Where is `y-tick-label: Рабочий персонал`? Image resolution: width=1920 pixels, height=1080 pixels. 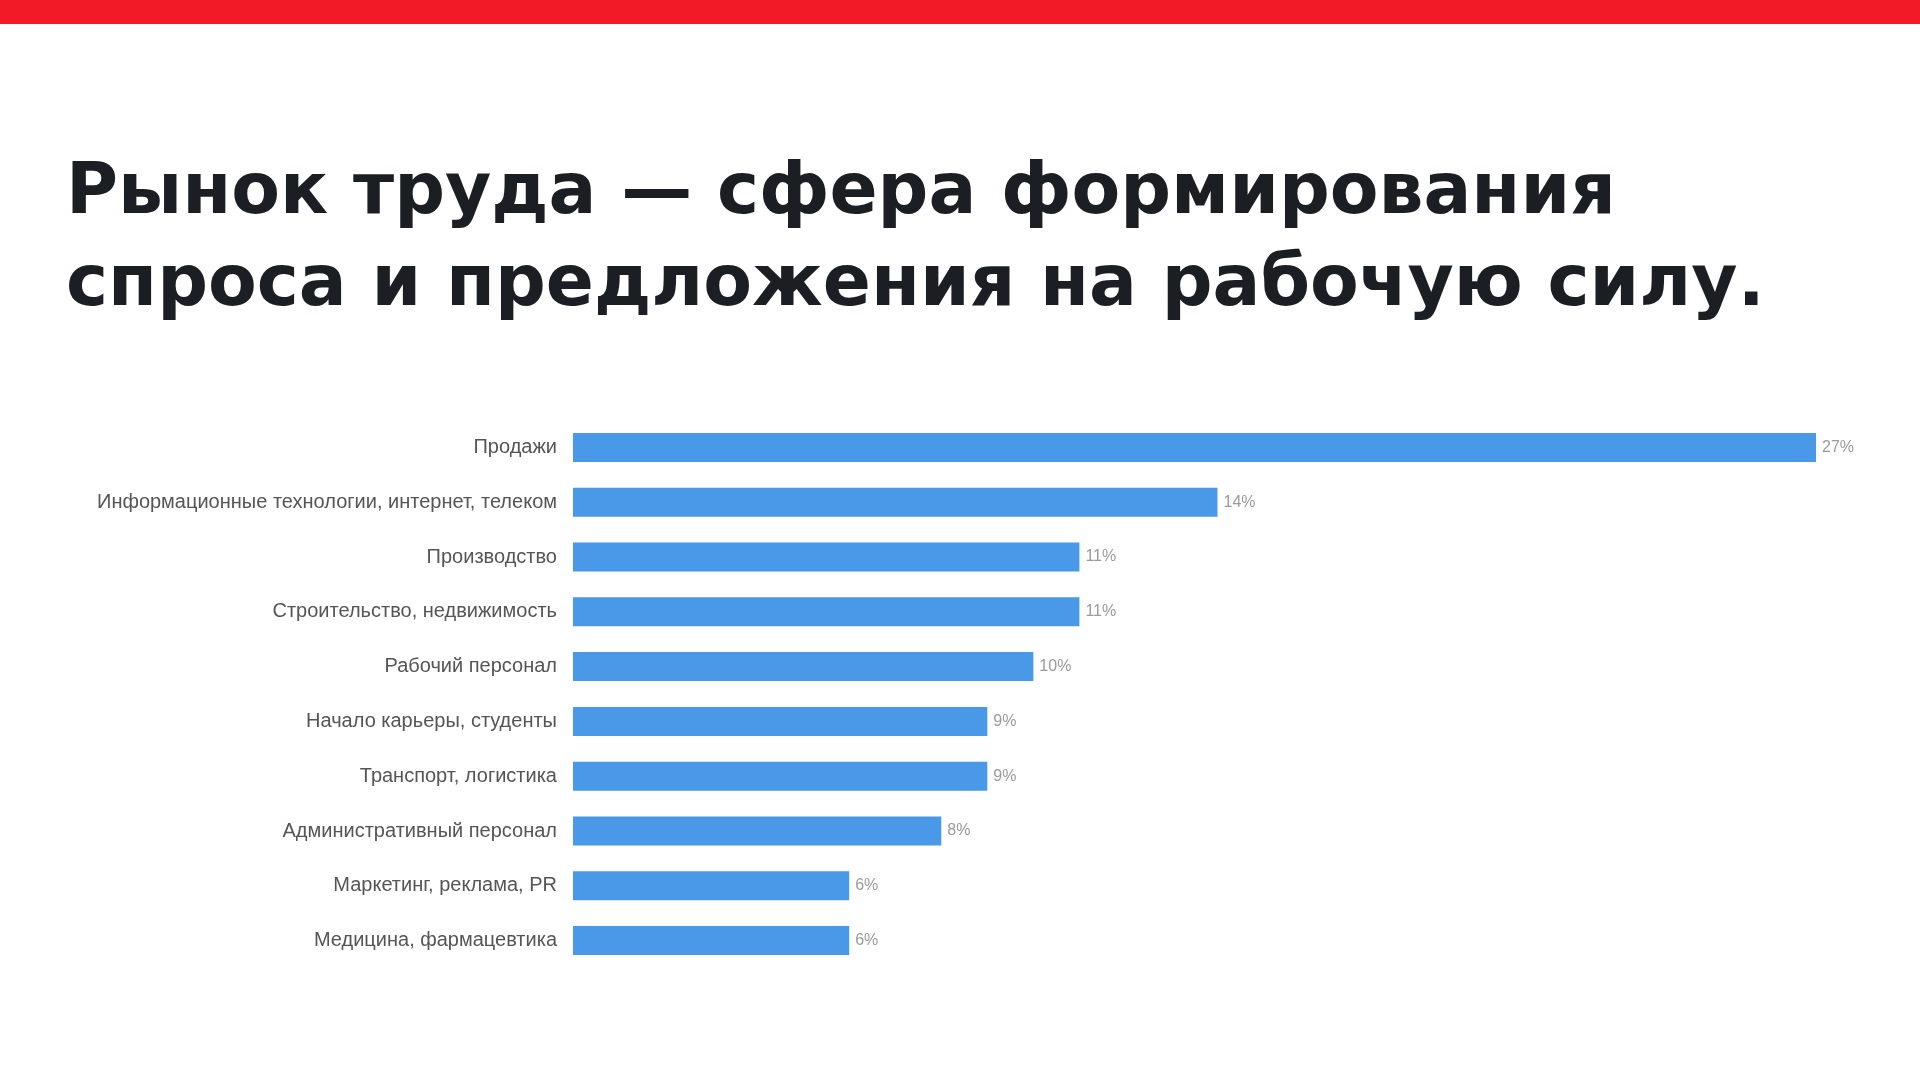 y-tick-label: Рабочий персонал is located at coordinates (470, 665).